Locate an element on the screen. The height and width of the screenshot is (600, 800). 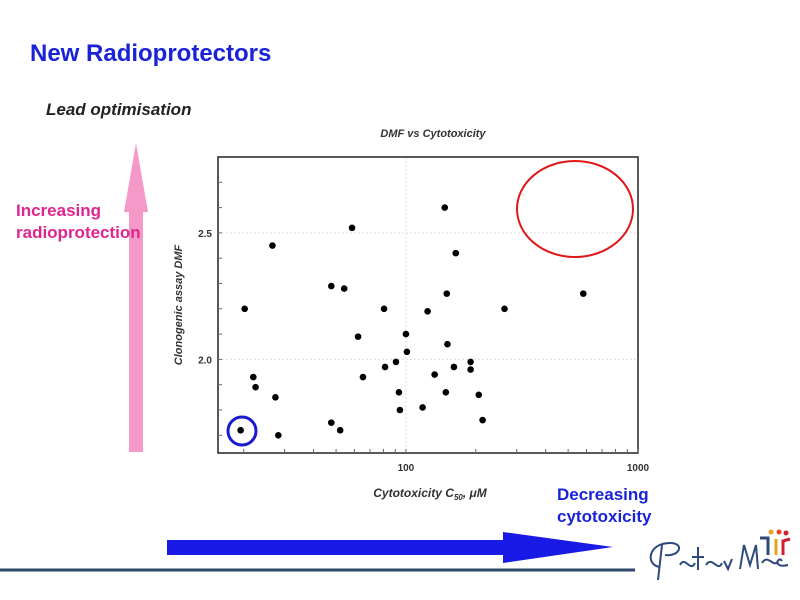
peter-mac-logo is located at coordinates (720, 555).